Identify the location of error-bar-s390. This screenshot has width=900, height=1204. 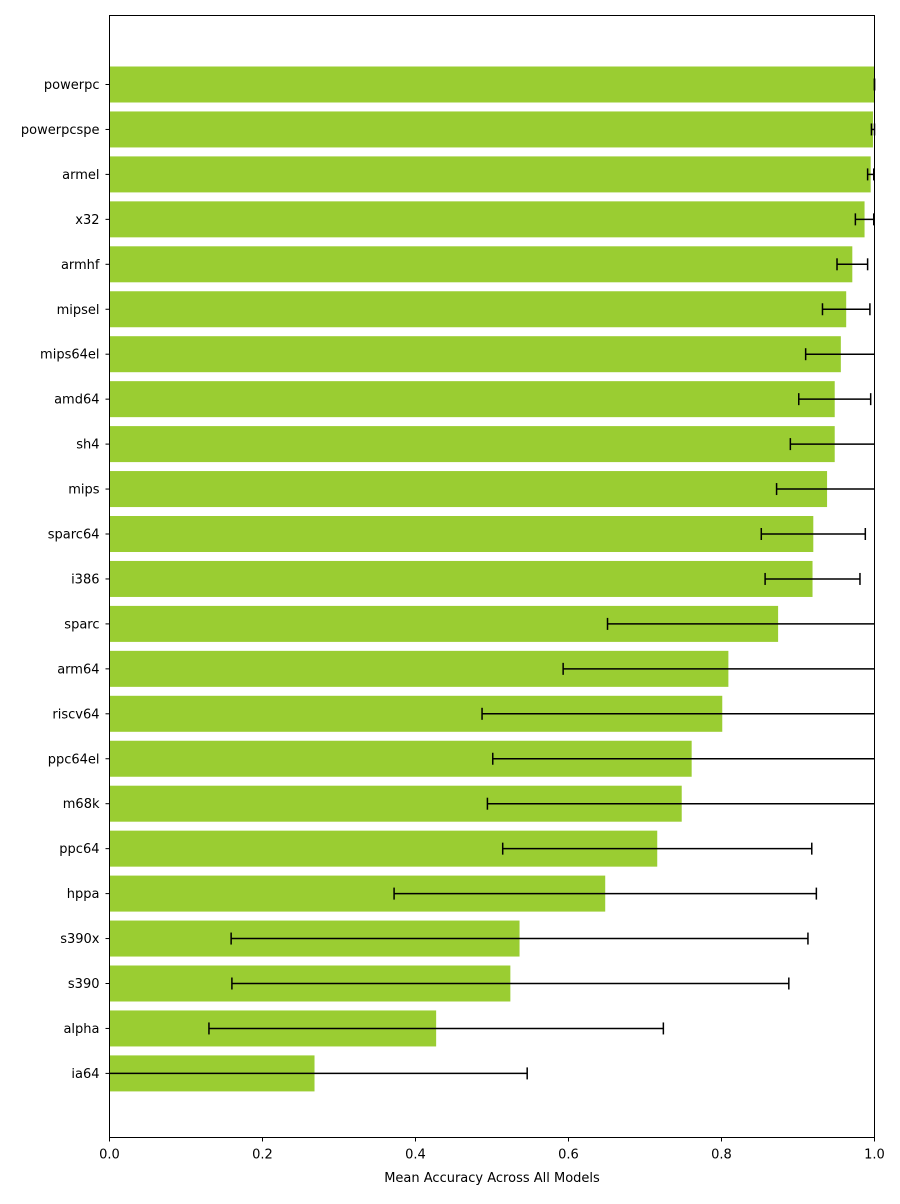
(510, 983).